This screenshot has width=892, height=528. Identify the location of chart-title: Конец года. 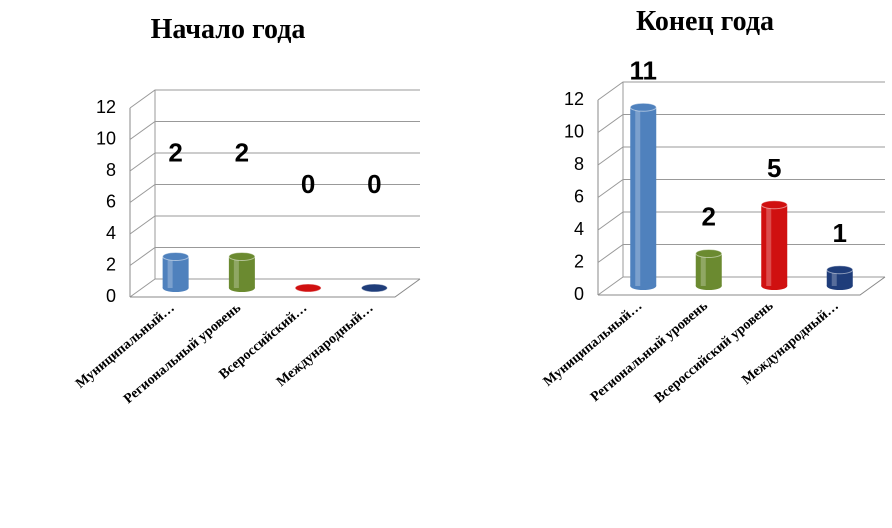
(705, 21).